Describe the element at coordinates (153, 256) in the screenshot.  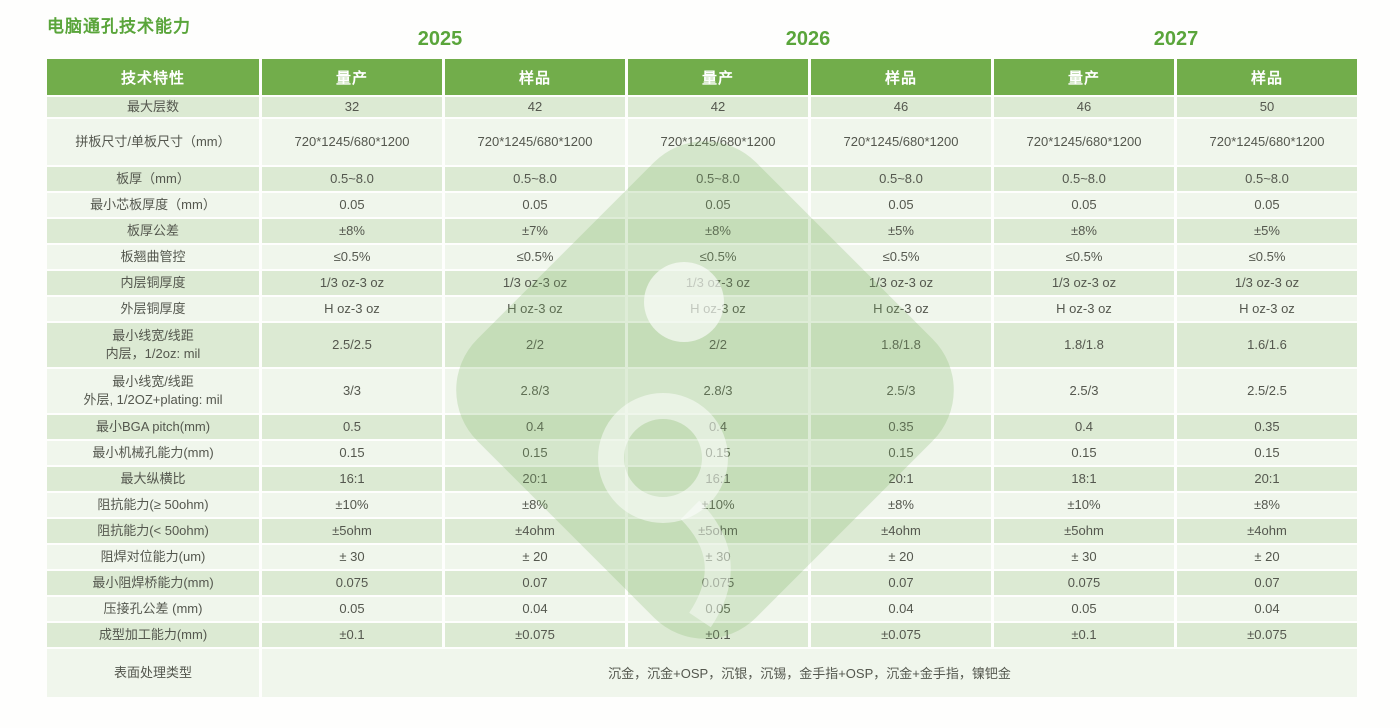
I see `row-label: 板翘曲管控` at that location.